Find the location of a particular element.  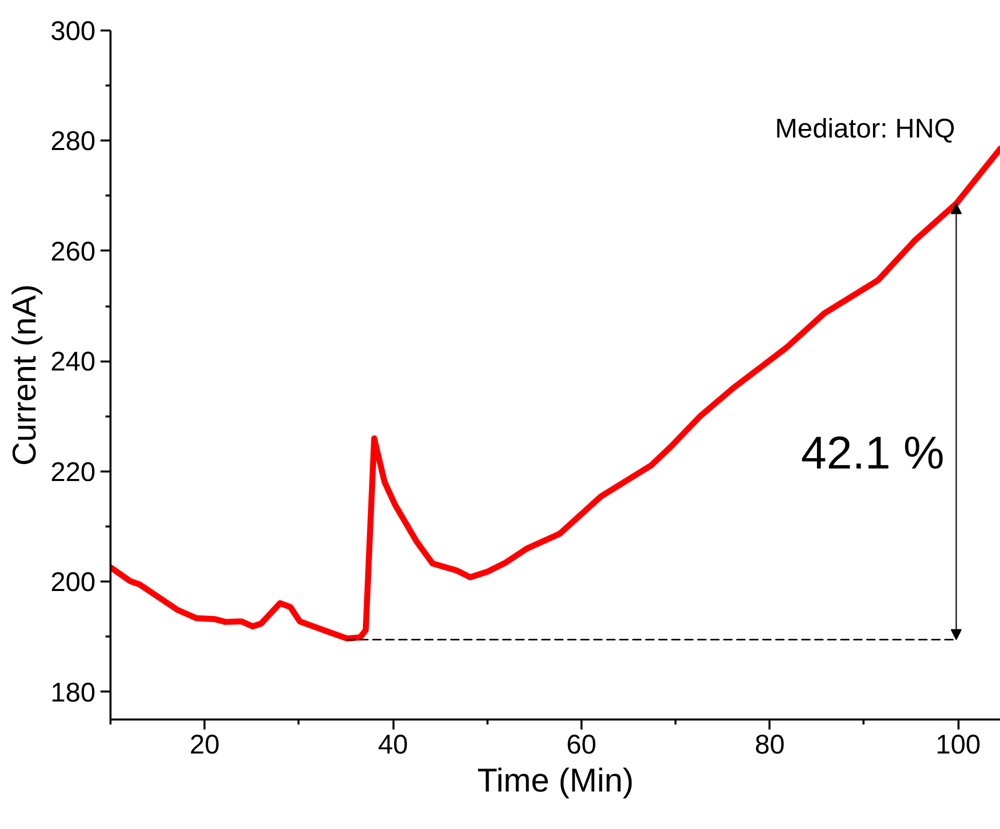

y-tick-label: 220 is located at coordinates (73, 471).